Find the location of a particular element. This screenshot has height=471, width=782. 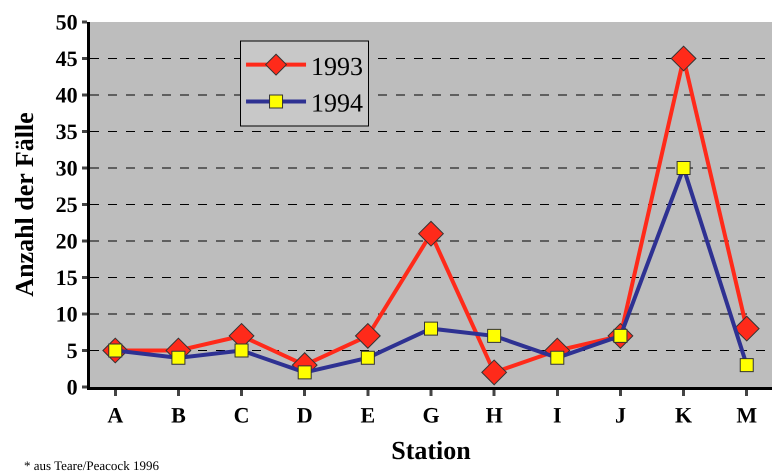

y-tick-label: 5 is located at coordinates (72, 351).